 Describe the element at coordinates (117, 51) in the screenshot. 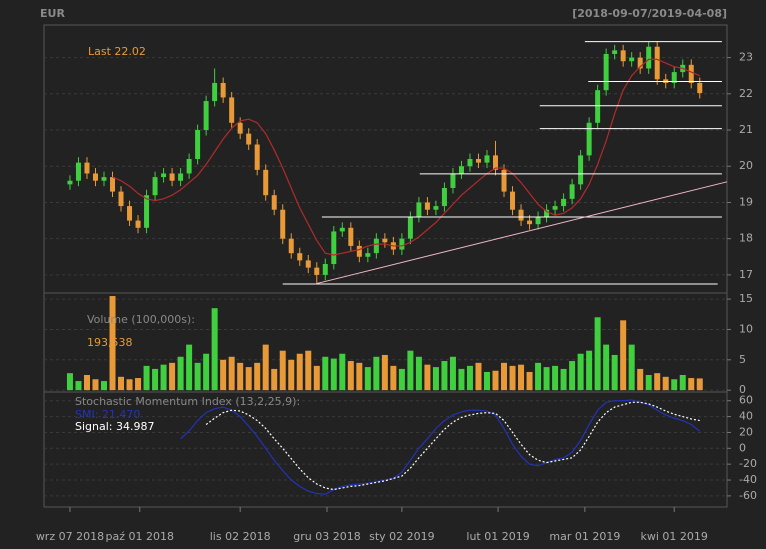

I see `last-price: Last 22.02` at that location.